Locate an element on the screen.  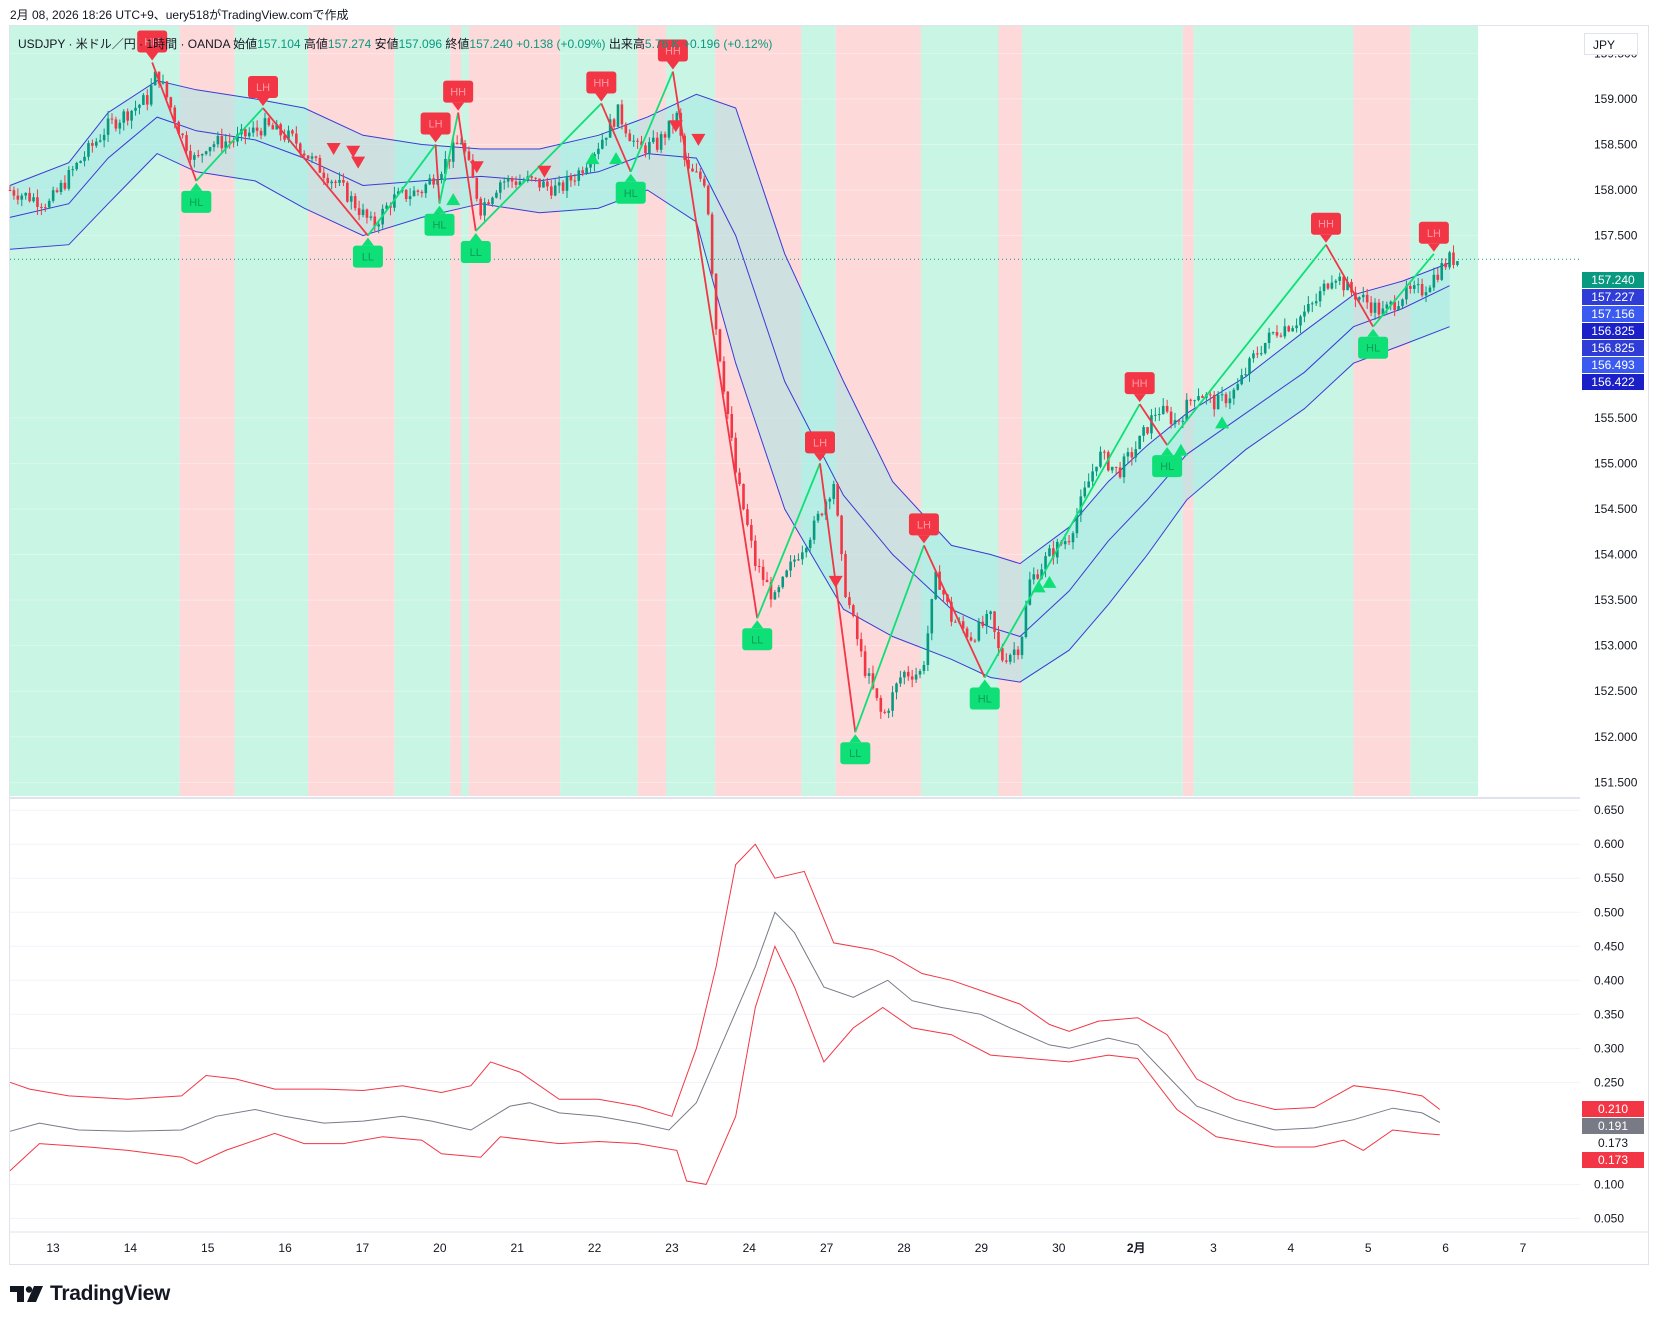
structure-label-hh-0: HH is located at coordinates (152, 45).